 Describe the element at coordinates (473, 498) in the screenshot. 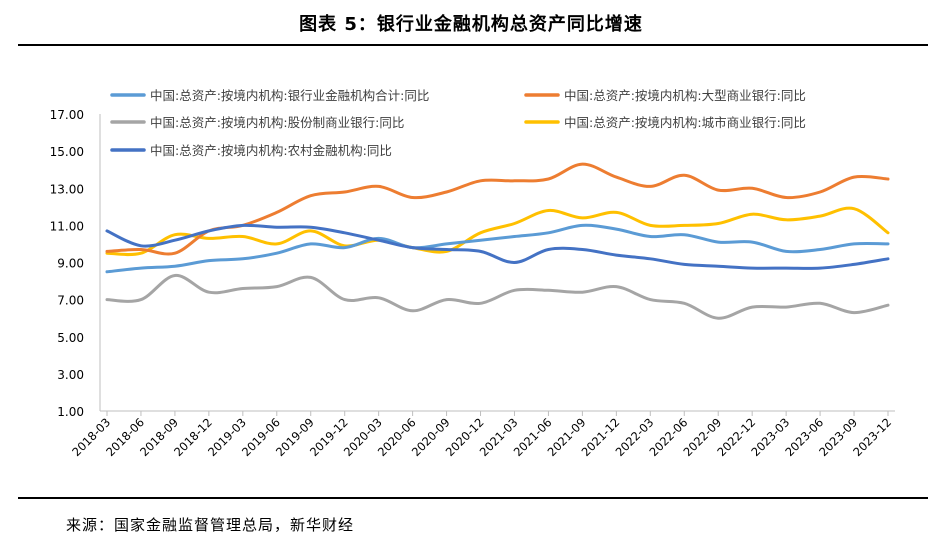

I see `bottom-divider` at that location.